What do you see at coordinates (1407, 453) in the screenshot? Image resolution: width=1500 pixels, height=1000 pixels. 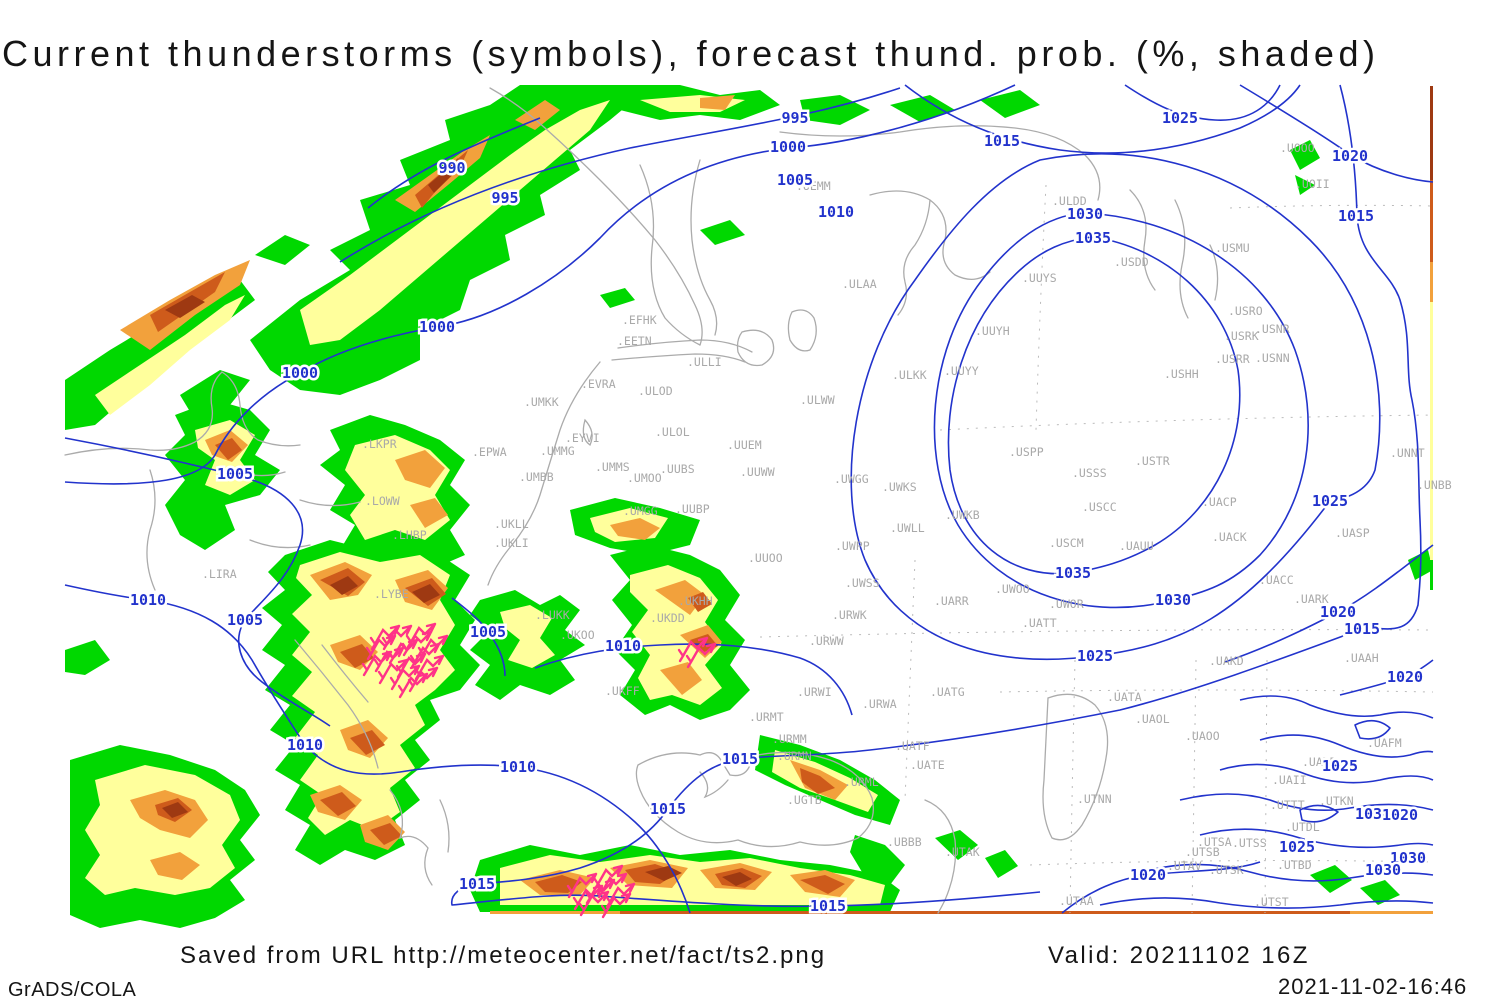 I see `station-code-UNNT: .UNNT` at bounding box center [1407, 453].